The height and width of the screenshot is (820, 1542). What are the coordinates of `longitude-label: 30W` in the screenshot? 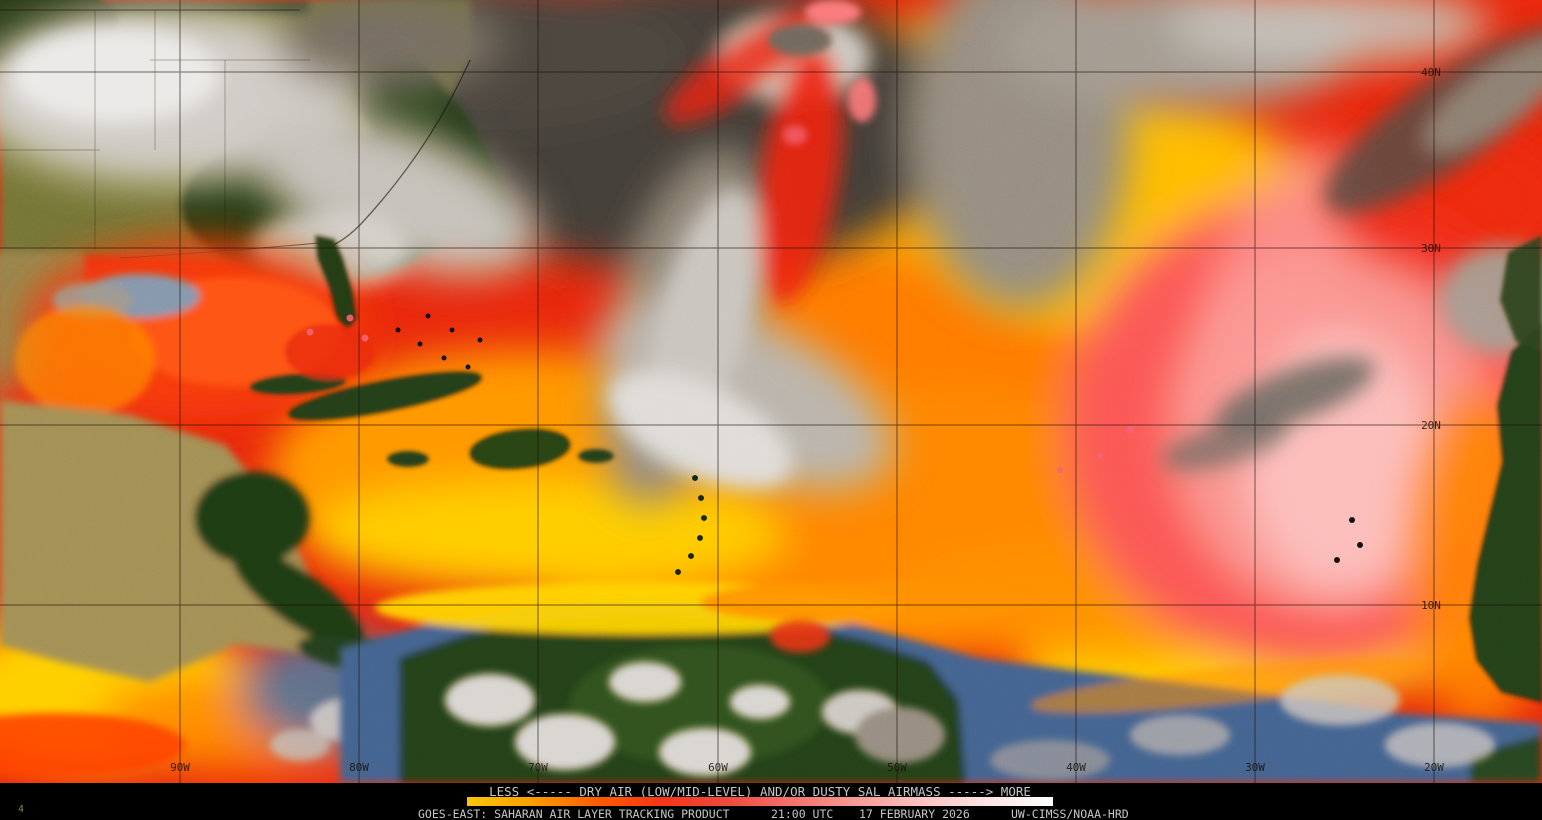 It's located at (1255, 767).